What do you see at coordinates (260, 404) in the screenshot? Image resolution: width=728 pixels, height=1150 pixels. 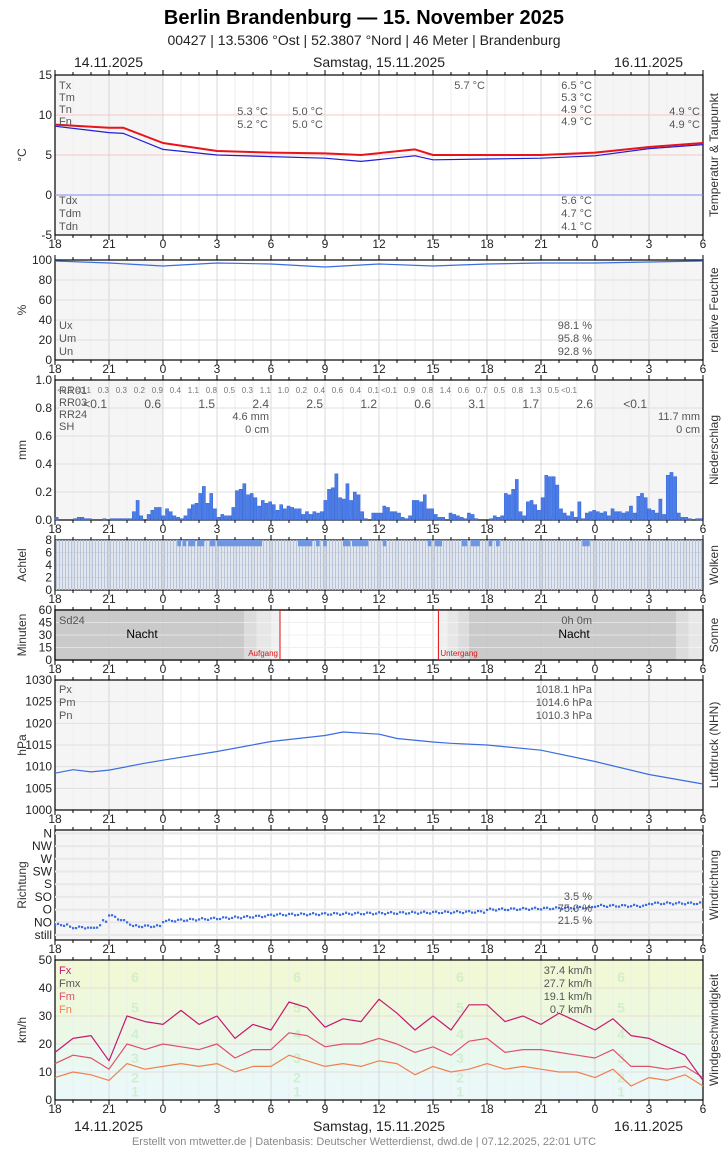 I see `rr03-value: 2.4` at bounding box center [260, 404].